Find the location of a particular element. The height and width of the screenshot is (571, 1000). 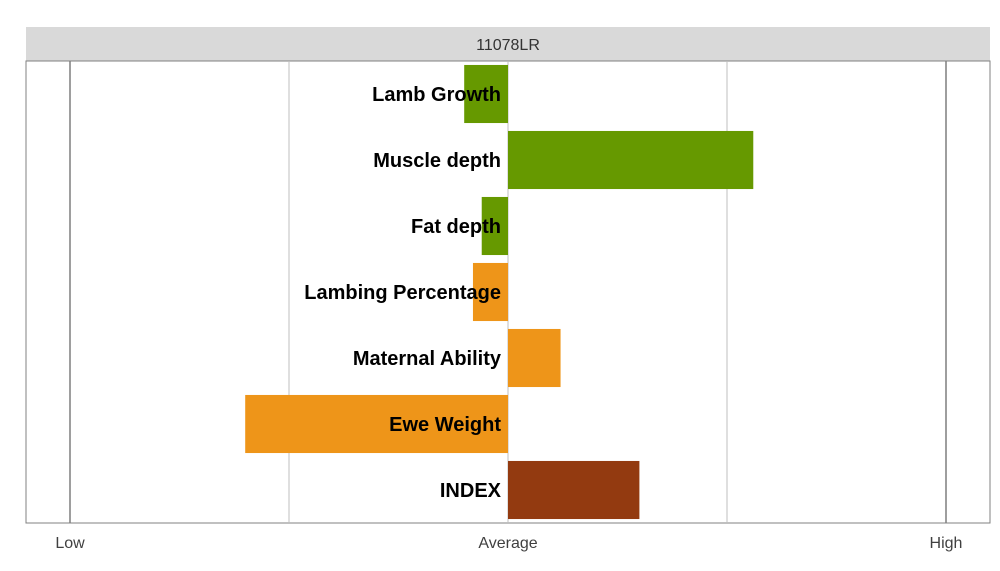

bar-label: Lambing Percentage is located at coordinates (402, 293).